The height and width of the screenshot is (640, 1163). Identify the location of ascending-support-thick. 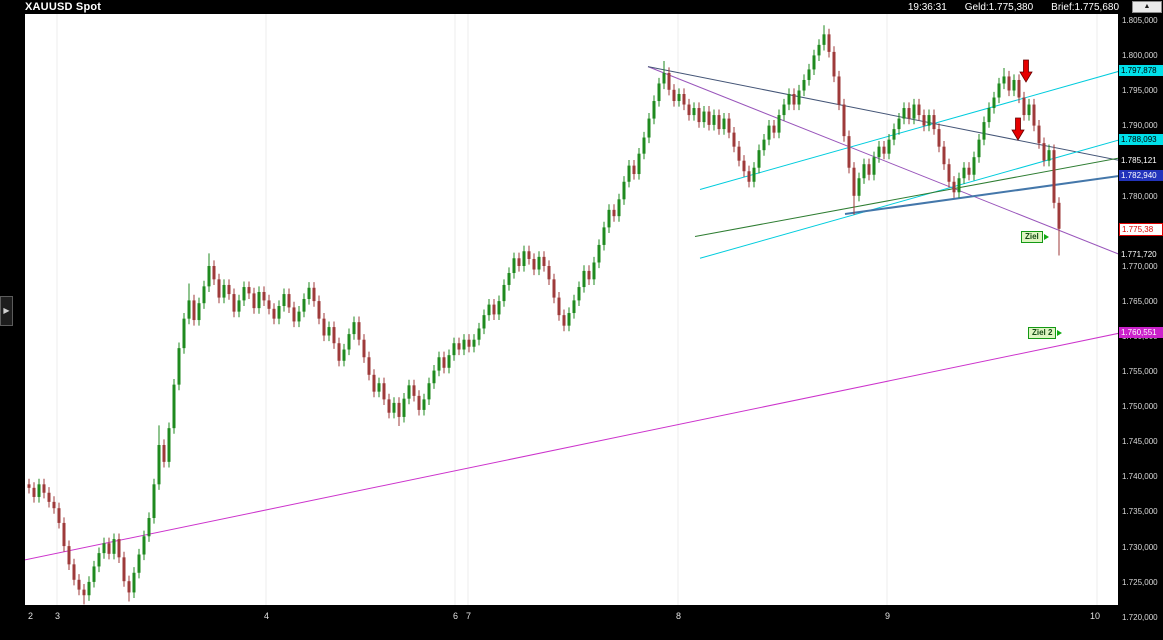
(981, 195).